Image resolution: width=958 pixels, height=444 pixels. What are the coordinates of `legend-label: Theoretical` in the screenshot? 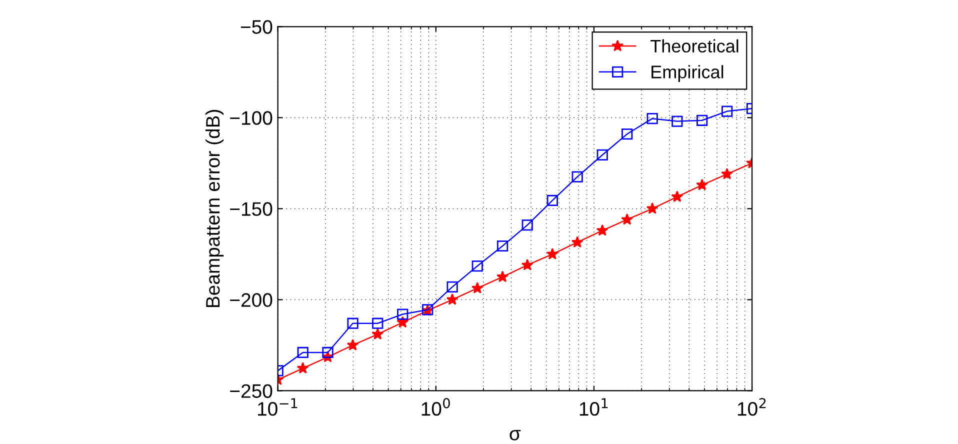 It's located at (694, 46).